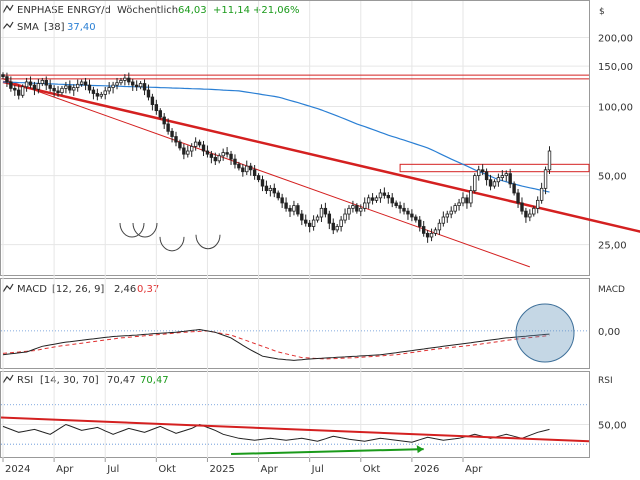  I want to click on rsi-downtrend-line, so click(295, 429).